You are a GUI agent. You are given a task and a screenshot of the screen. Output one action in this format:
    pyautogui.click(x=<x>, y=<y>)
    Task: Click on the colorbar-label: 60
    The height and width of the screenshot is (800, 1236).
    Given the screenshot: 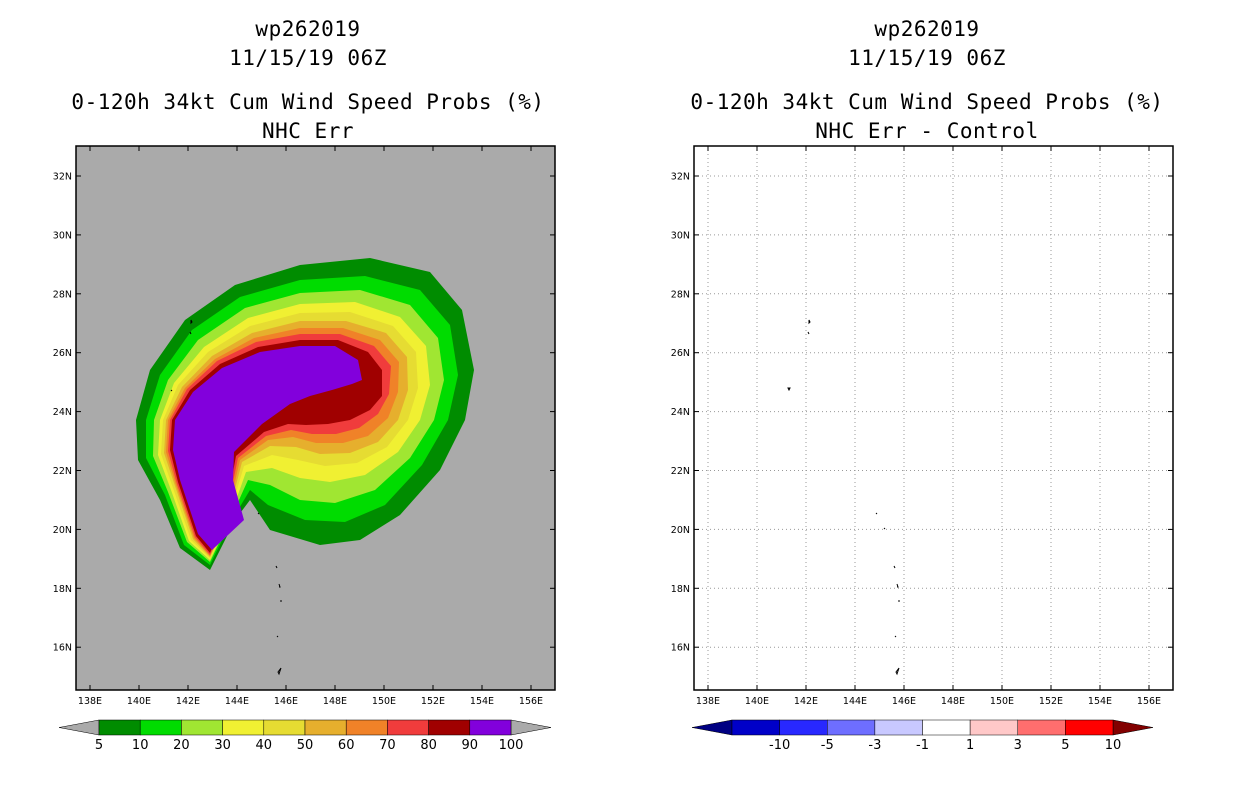 What is the action you would take?
    pyautogui.click(x=346, y=745)
    